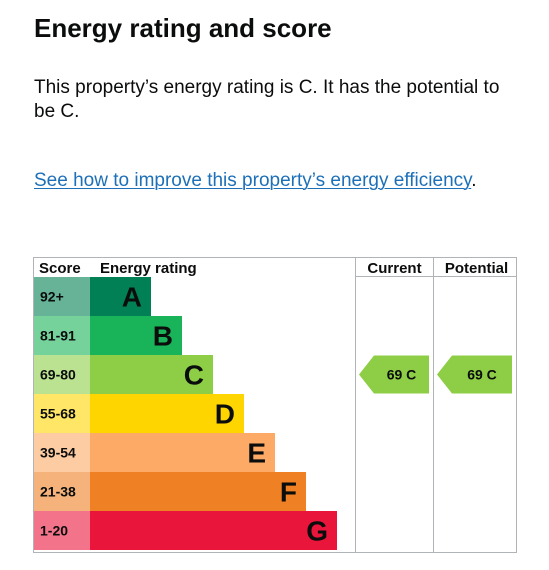  I want to click on potential-rating-arrow: 69 C, so click(474, 374).